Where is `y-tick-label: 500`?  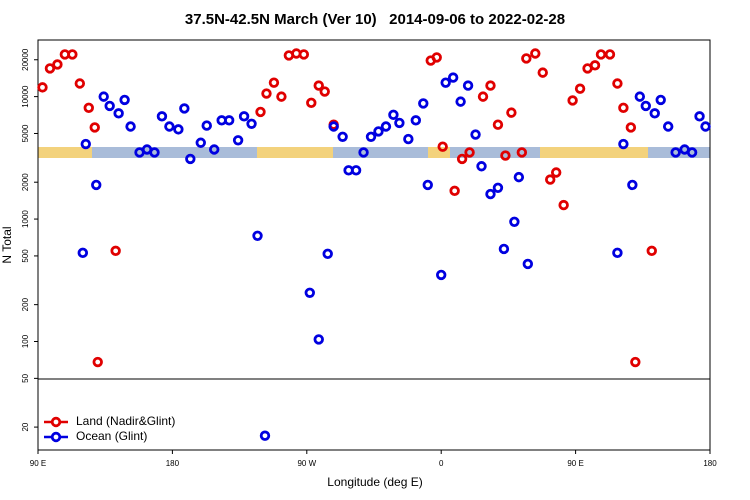 y-tick-label: 500 is located at coordinates (25, 256).